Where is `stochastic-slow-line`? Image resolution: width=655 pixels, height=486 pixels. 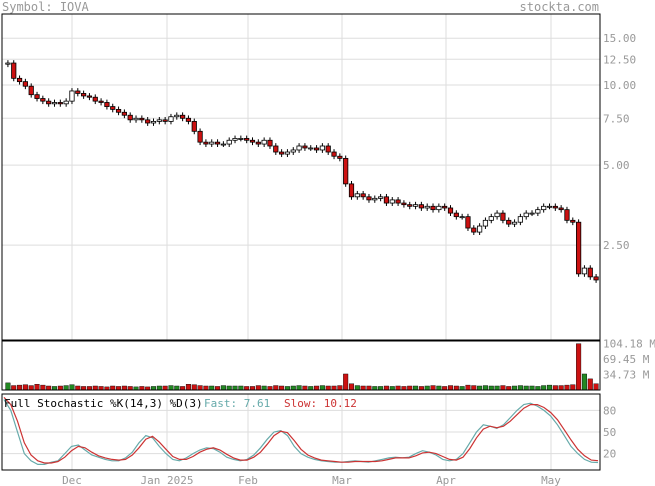
stochastic-slow-line is located at coordinates (301, 430).